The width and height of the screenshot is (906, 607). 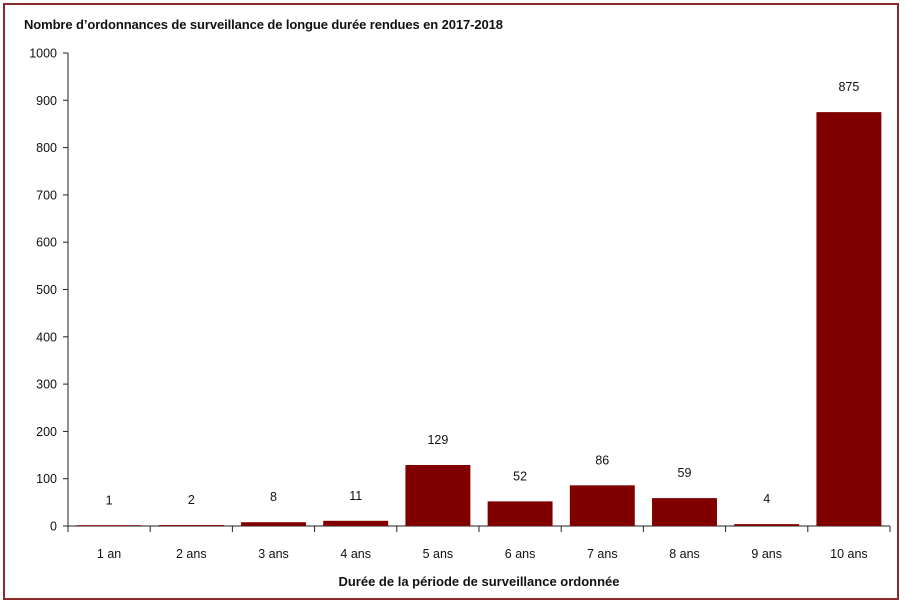 What do you see at coordinates (602, 460) in the screenshot?
I see `data-label: 86` at bounding box center [602, 460].